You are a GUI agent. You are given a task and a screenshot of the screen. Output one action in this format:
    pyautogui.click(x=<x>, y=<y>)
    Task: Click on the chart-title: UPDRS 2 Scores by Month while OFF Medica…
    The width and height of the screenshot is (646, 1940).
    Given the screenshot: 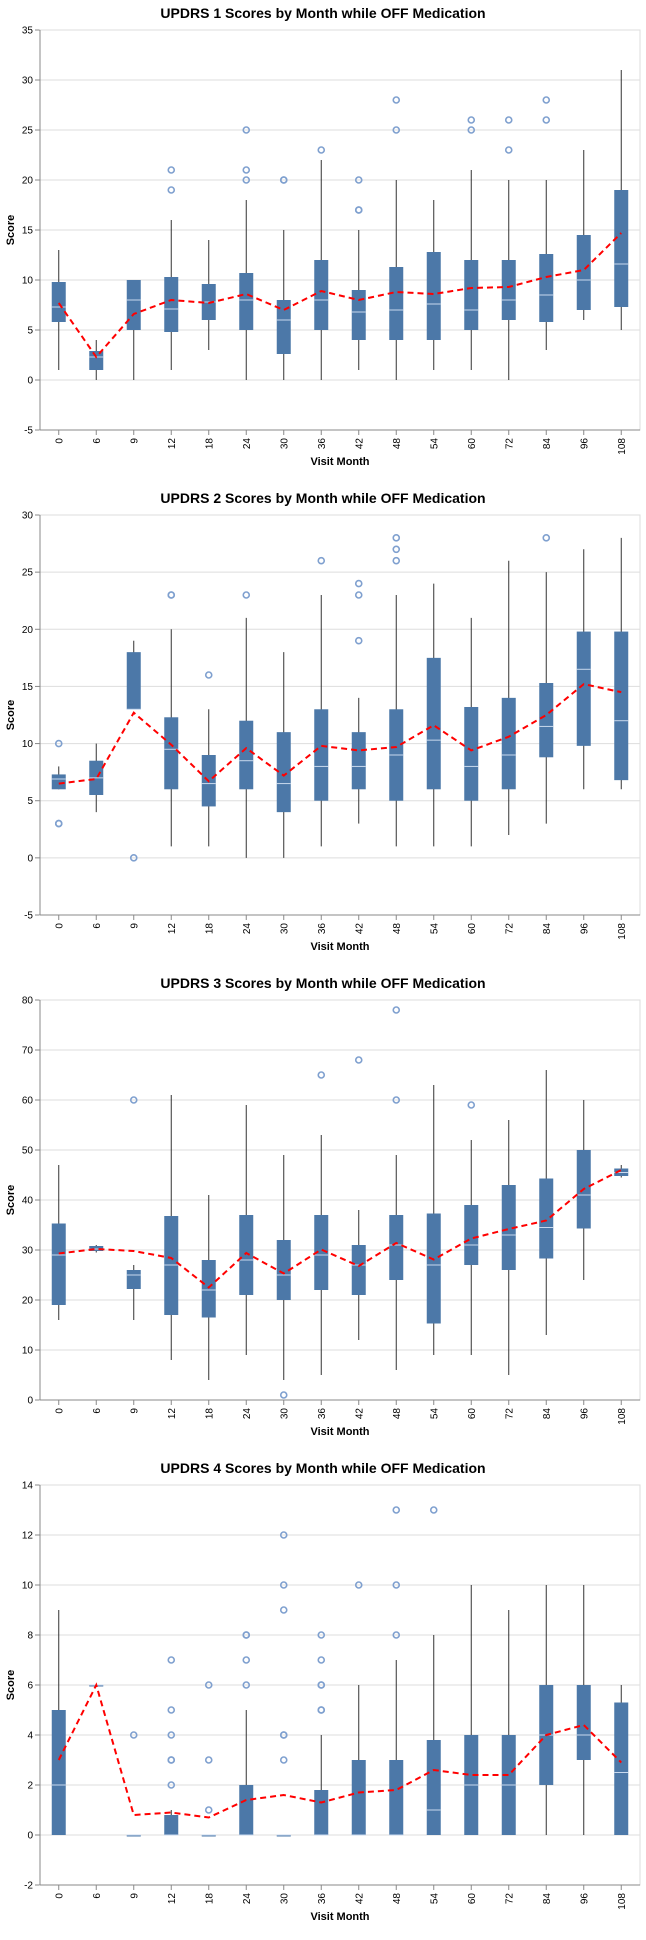 What is the action you would take?
    pyautogui.click(x=322, y=498)
    